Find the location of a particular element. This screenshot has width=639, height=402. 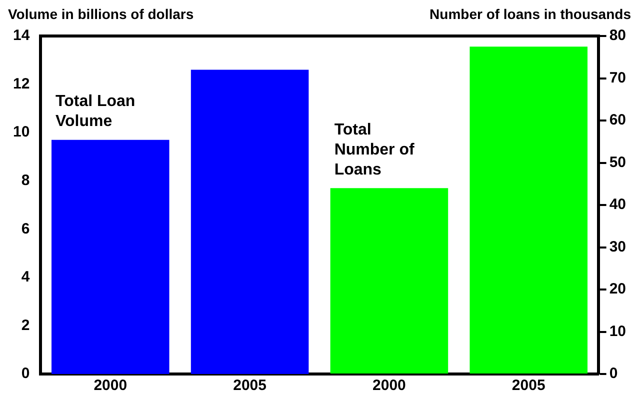

y2-axis-title: Number of loans in thousands is located at coordinates (530, 14).